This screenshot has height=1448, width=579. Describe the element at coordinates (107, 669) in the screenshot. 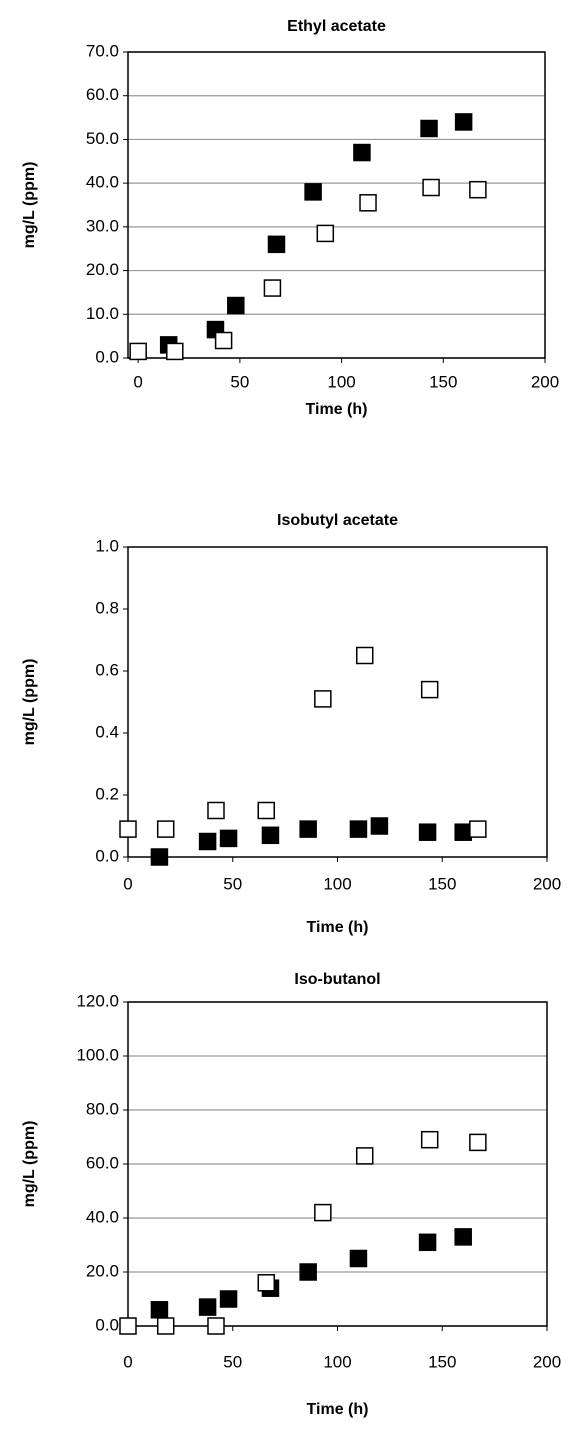

I see `y-tick-label: 0.6` at that location.